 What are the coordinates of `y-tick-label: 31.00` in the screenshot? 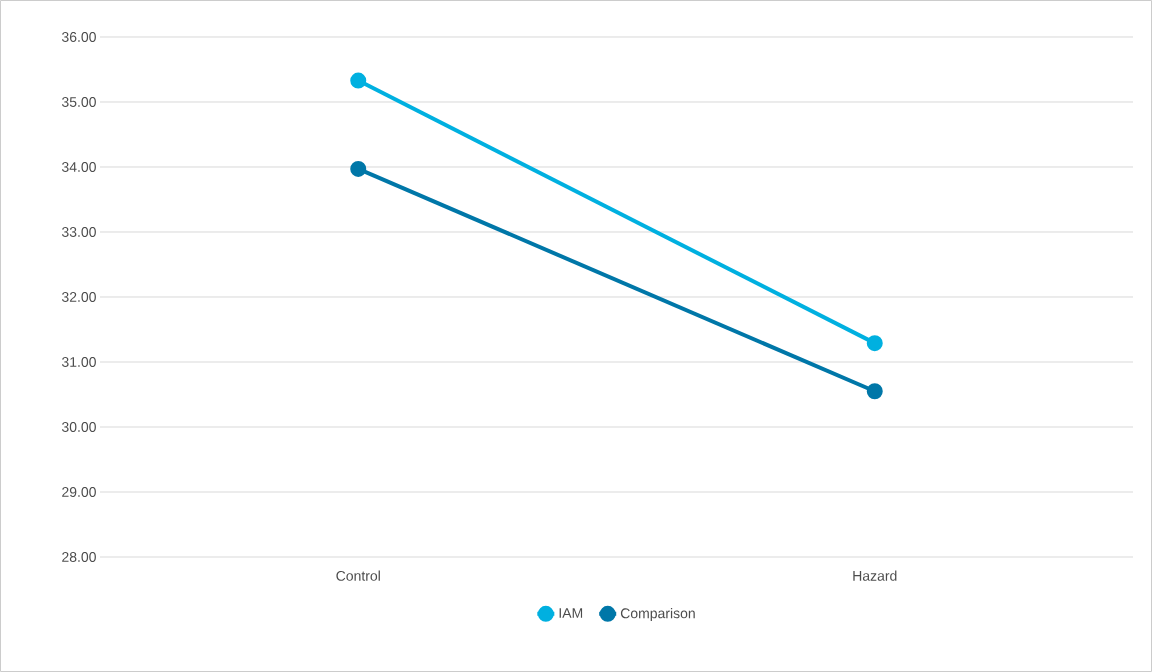 It's located at (78, 362).